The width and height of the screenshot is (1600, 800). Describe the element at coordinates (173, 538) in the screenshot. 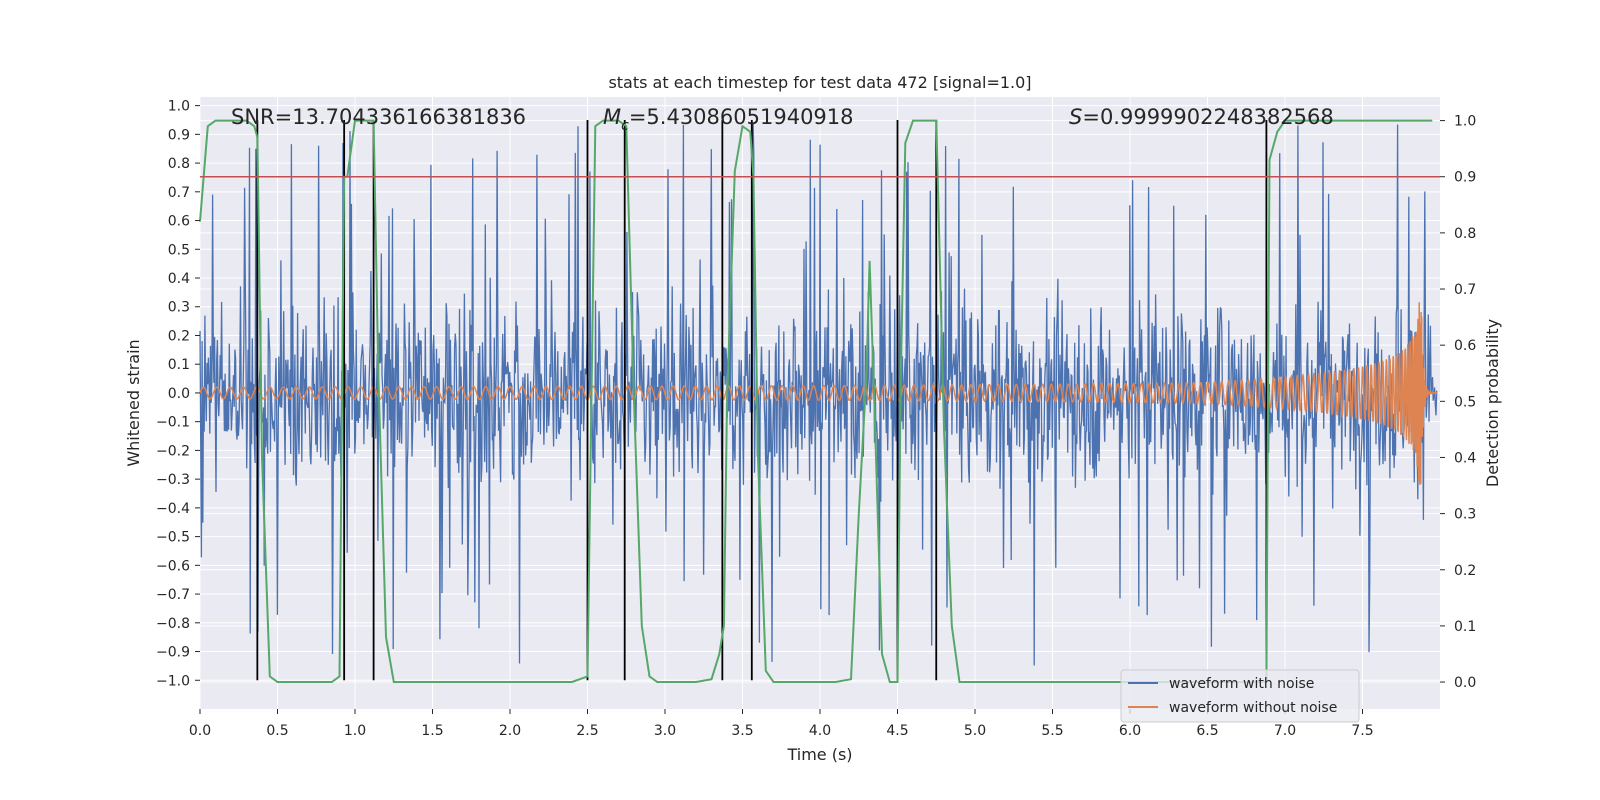

I see `y-tick-label: −0.5` at that location.